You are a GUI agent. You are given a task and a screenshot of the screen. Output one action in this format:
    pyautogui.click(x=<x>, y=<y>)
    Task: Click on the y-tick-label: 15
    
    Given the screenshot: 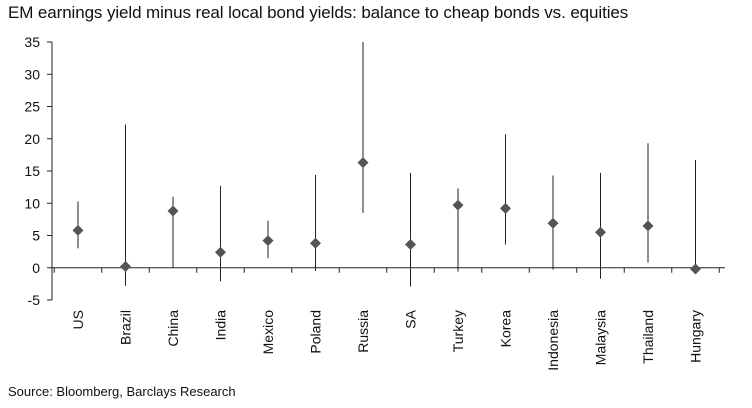 What is the action you would take?
    pyautogui.click(x=32, y=171)
    